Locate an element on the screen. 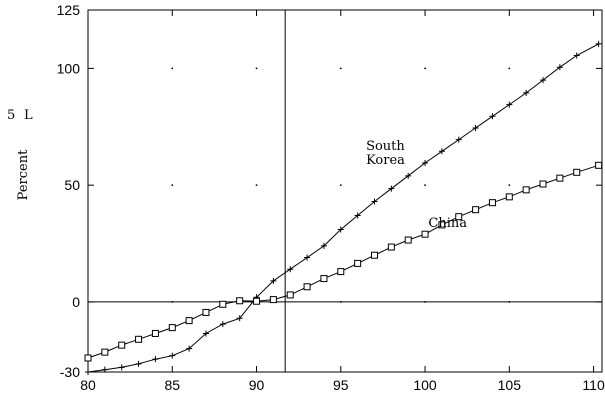 The width and height of the screenshot is (605, 397). y-tick-label: -30 is located at coordinates (70, 372).